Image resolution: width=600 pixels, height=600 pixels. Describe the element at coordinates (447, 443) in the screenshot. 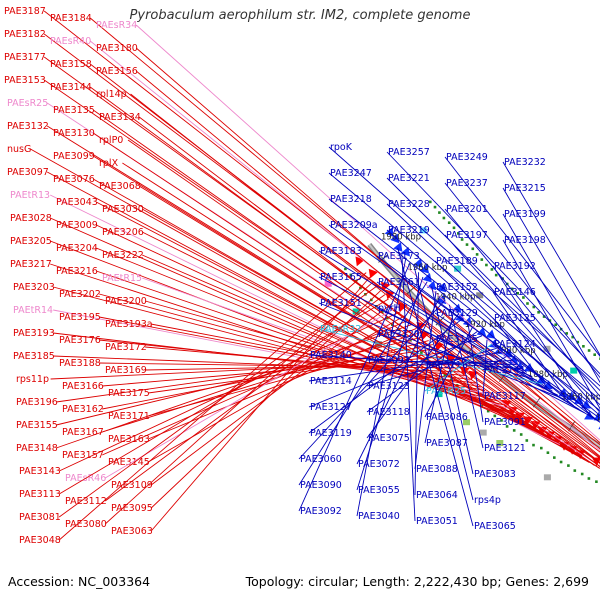

I see `reverse-gene-label: PAE3087` at that location.